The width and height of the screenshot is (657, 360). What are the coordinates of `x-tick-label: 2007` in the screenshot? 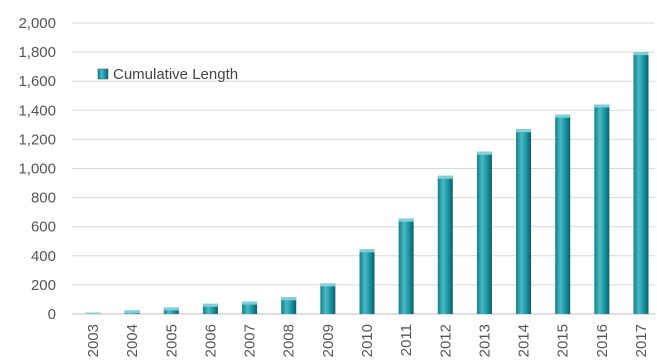 It's located at (250, 340).